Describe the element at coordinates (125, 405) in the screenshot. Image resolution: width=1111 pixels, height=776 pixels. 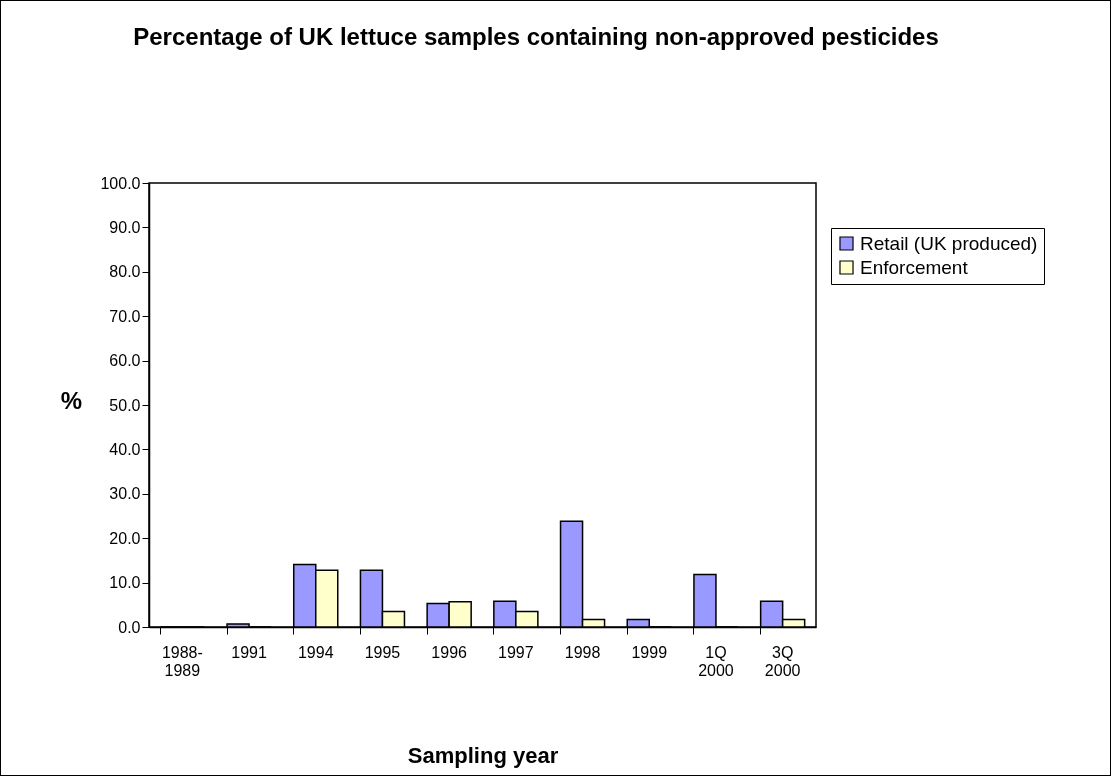
I see `y-tick-label: 50.0` at that location.